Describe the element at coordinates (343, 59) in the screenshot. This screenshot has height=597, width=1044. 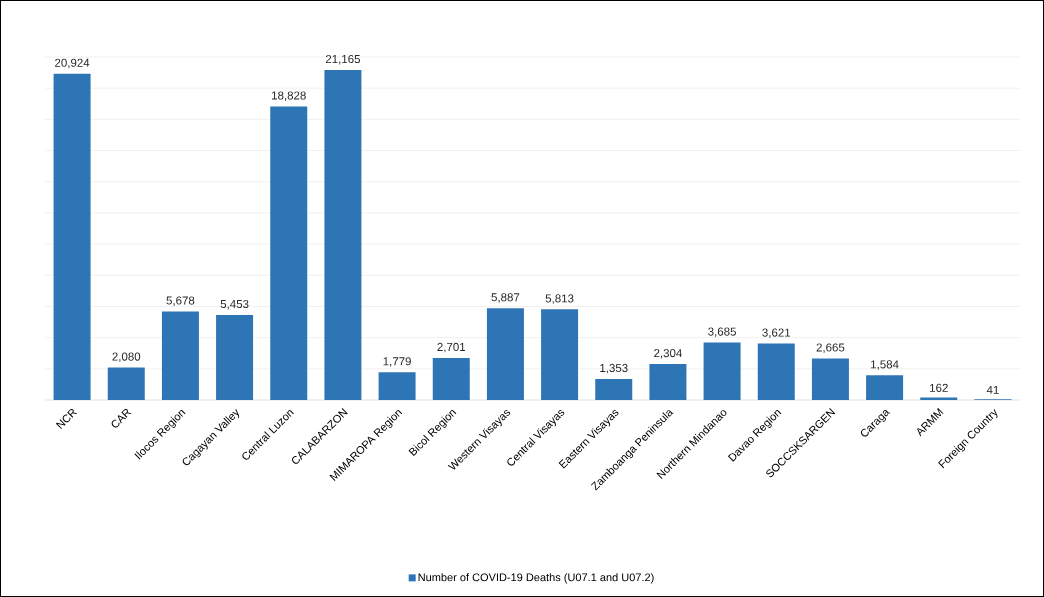
I see `data-label: 21,165` at that location.